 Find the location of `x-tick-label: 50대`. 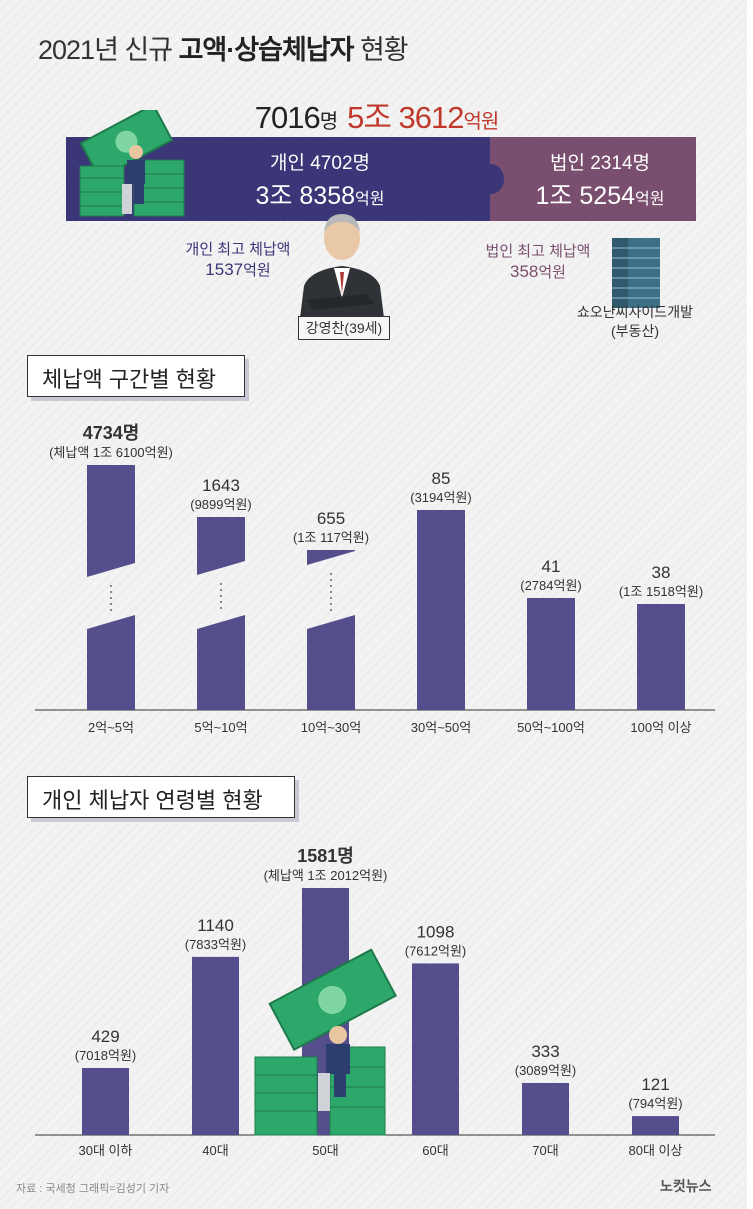

x-tick-label: 50대 is located at coordinates (325, 1150).